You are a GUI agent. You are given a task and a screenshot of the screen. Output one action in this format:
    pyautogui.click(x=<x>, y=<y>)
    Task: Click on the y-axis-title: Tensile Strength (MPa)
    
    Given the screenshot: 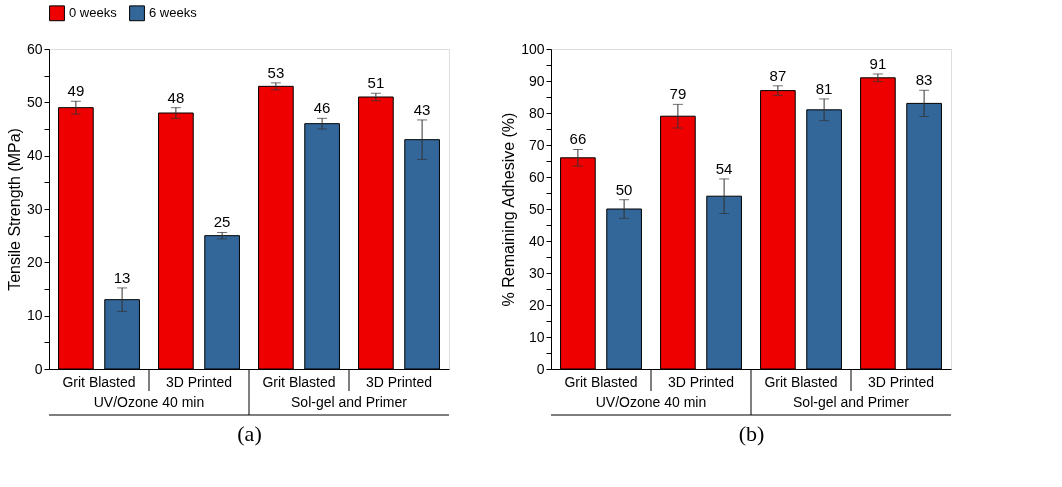 What is the action you would take?
    pyautogui.click(x=14, y=209)
    